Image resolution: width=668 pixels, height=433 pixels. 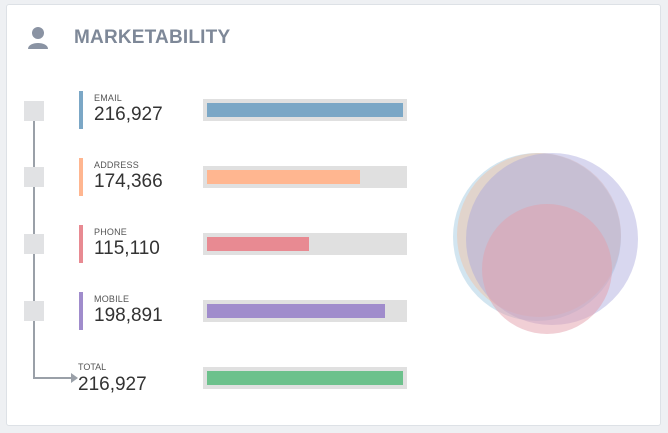 What do you see at coordinates (81, 110) in the screenshot?
I see `email-accent` at bounding box center [81, 110].